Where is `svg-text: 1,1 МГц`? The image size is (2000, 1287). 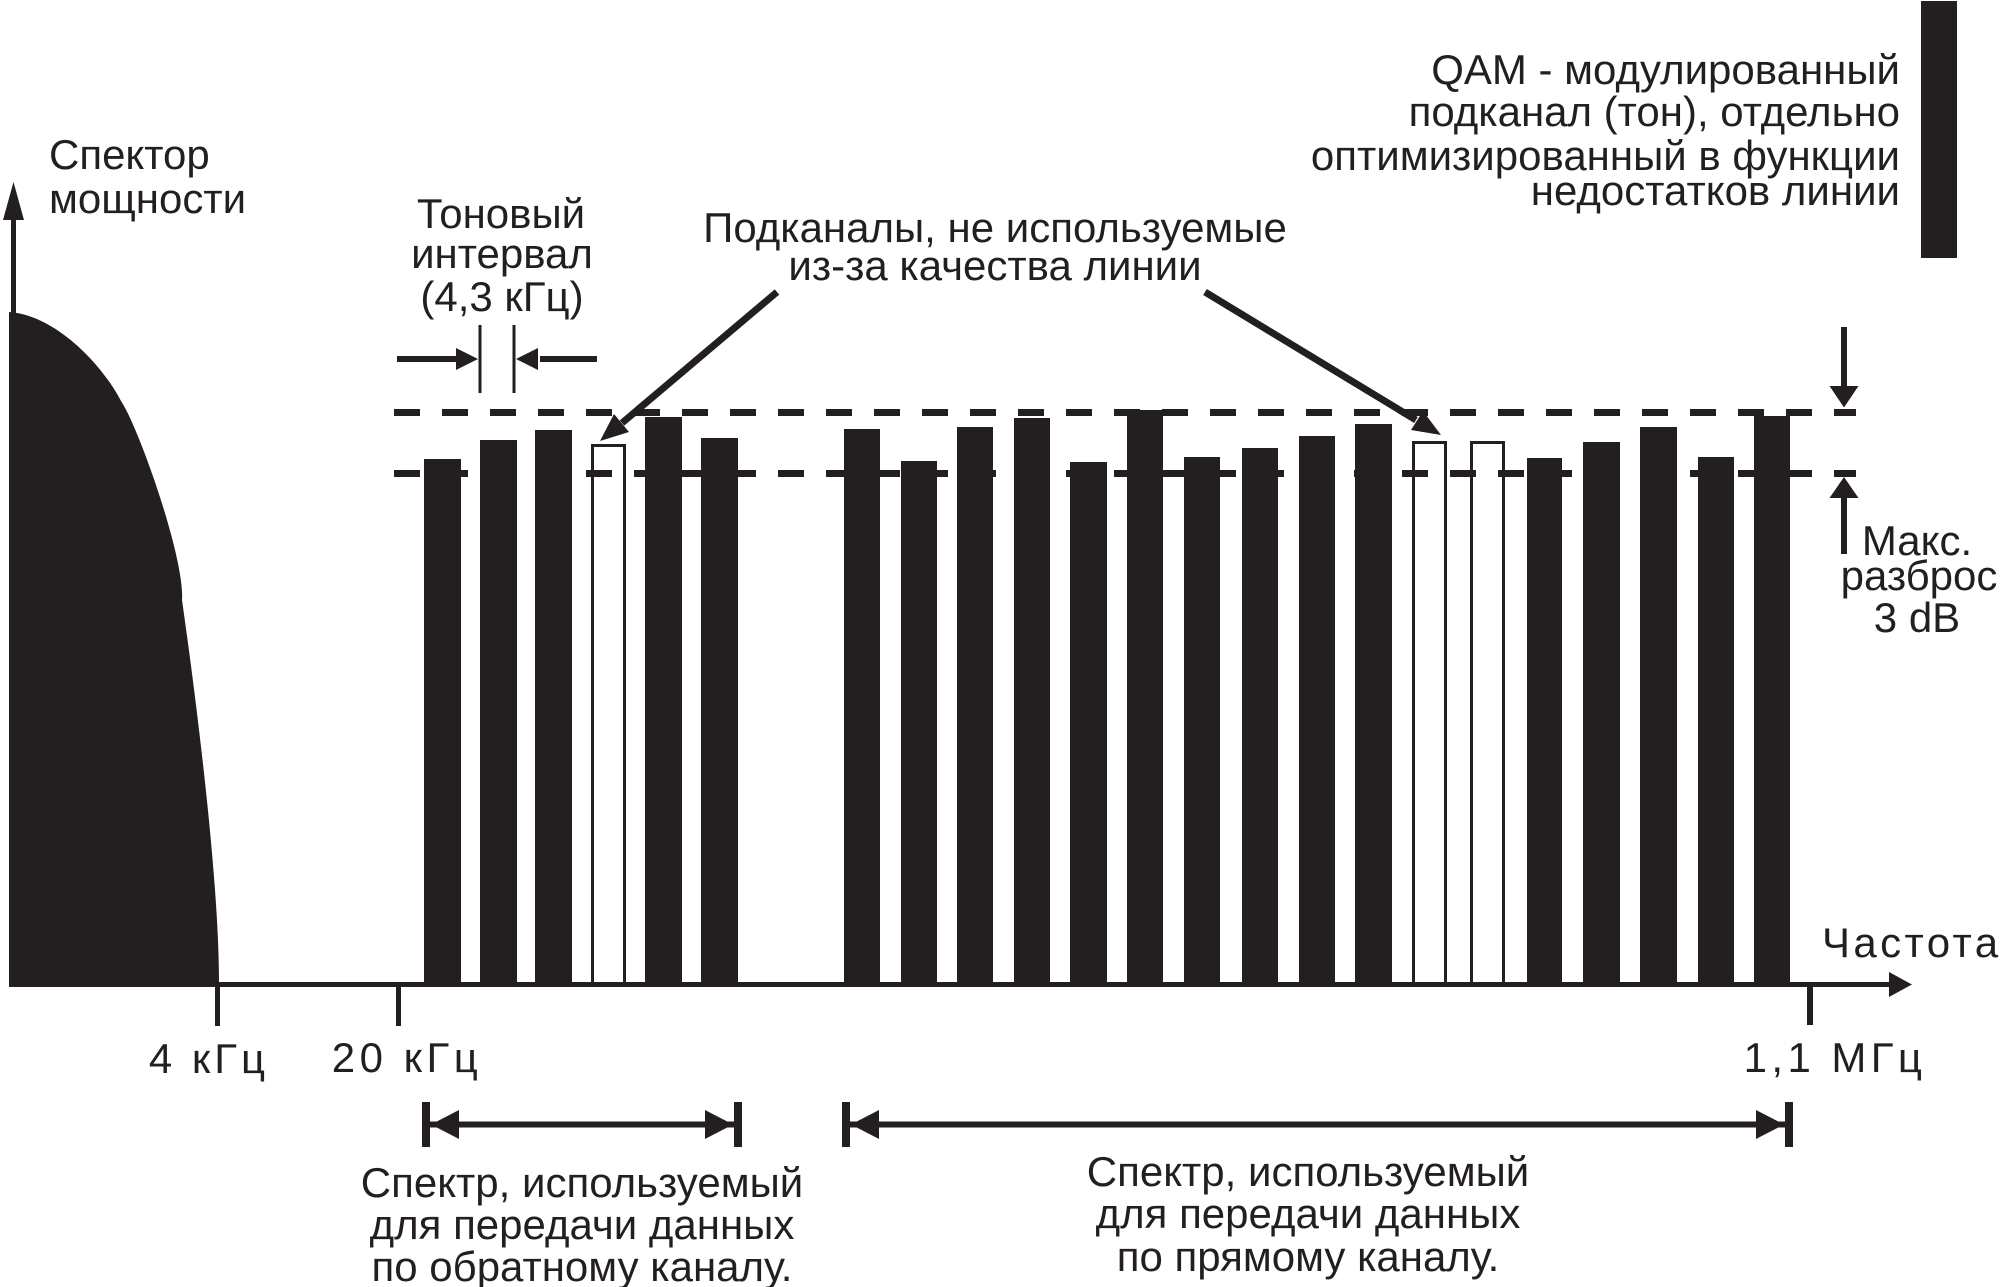 svg-text: 1,1 МГц is located at coordinates (1835, 1057).